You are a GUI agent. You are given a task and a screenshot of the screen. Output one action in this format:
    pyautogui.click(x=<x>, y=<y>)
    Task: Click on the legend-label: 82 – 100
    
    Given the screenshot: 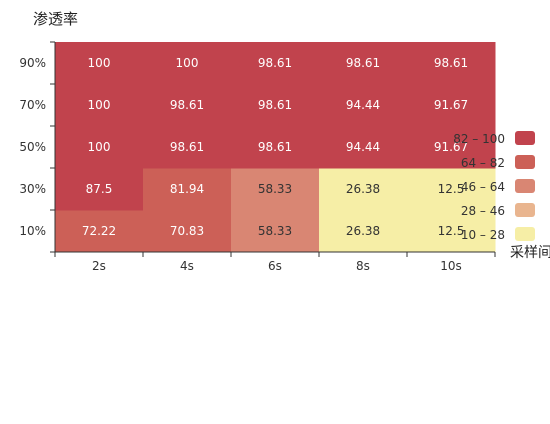 What is the action you would take?
    pyautogui.click(x=479, y=139)
    